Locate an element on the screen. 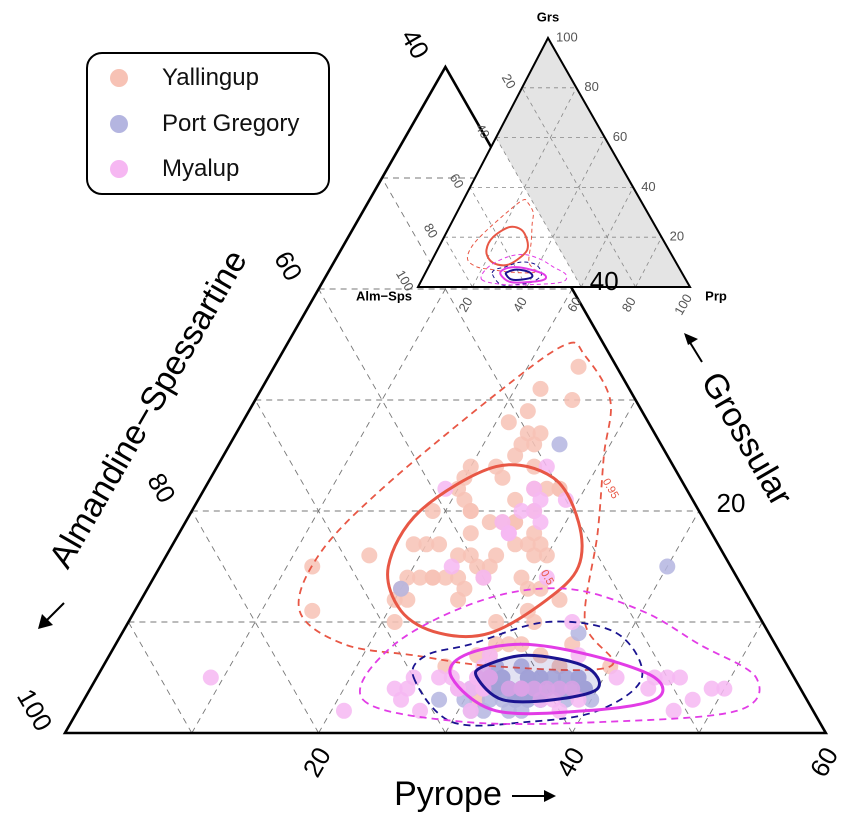 The image size is (864, 821). legend-item-port-gregory: Port Gregory is located at coordinates (204, 124).